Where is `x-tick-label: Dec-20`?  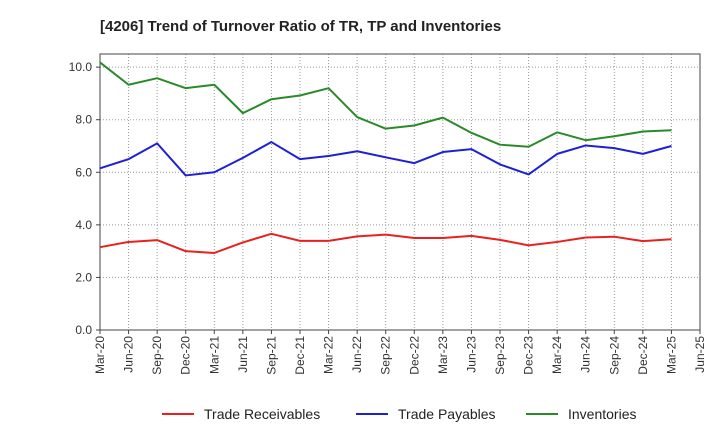 x-tick-label: Dec-20 is located at coordinates (186, 355).